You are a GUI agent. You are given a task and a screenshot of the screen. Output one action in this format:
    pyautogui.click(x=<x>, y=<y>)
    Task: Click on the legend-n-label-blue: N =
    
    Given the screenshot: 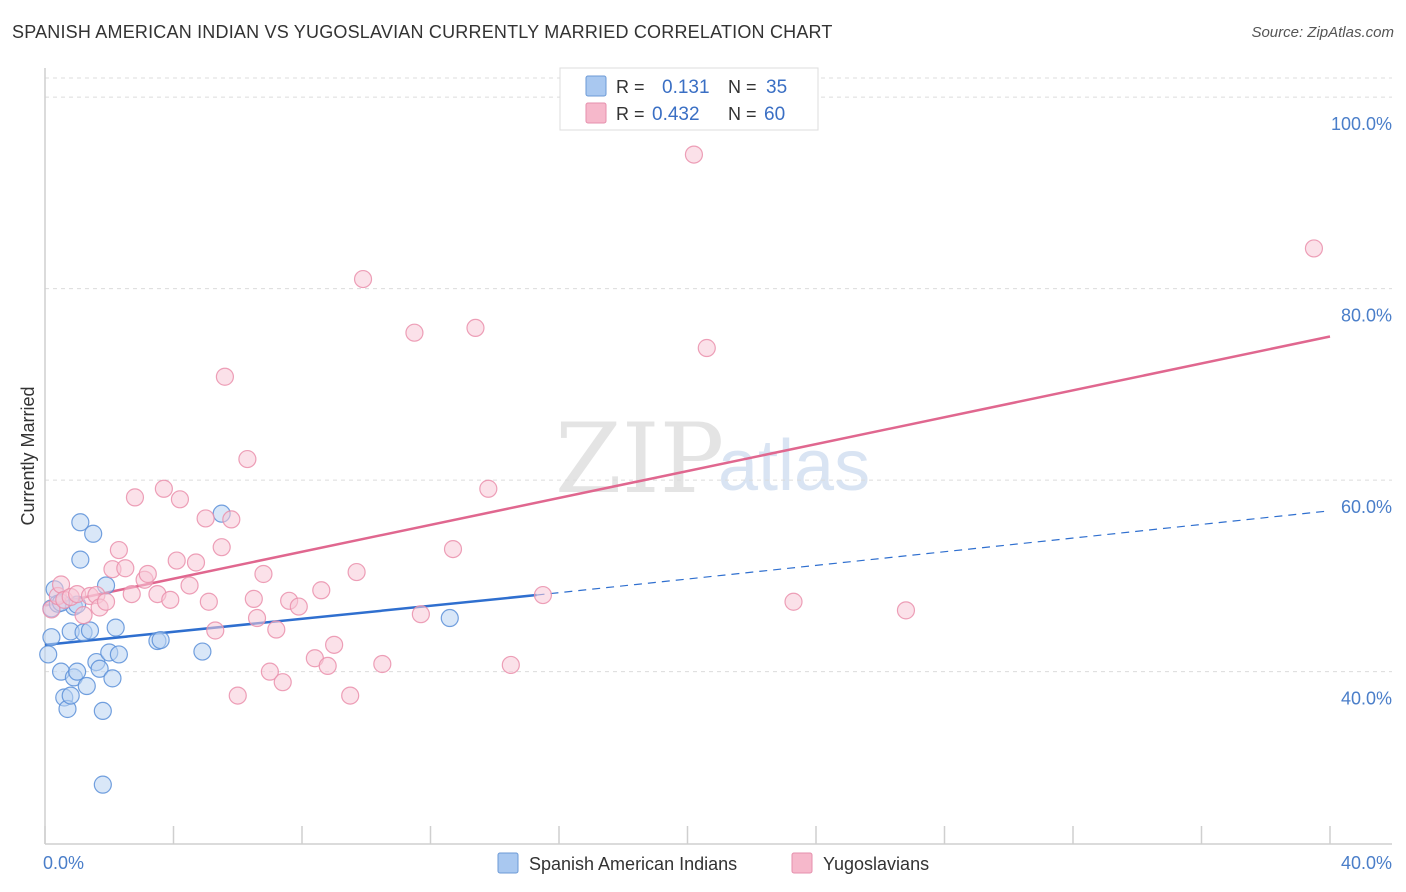 What is the action you would take?
    pyautogui.click(x=742, y=87)
    